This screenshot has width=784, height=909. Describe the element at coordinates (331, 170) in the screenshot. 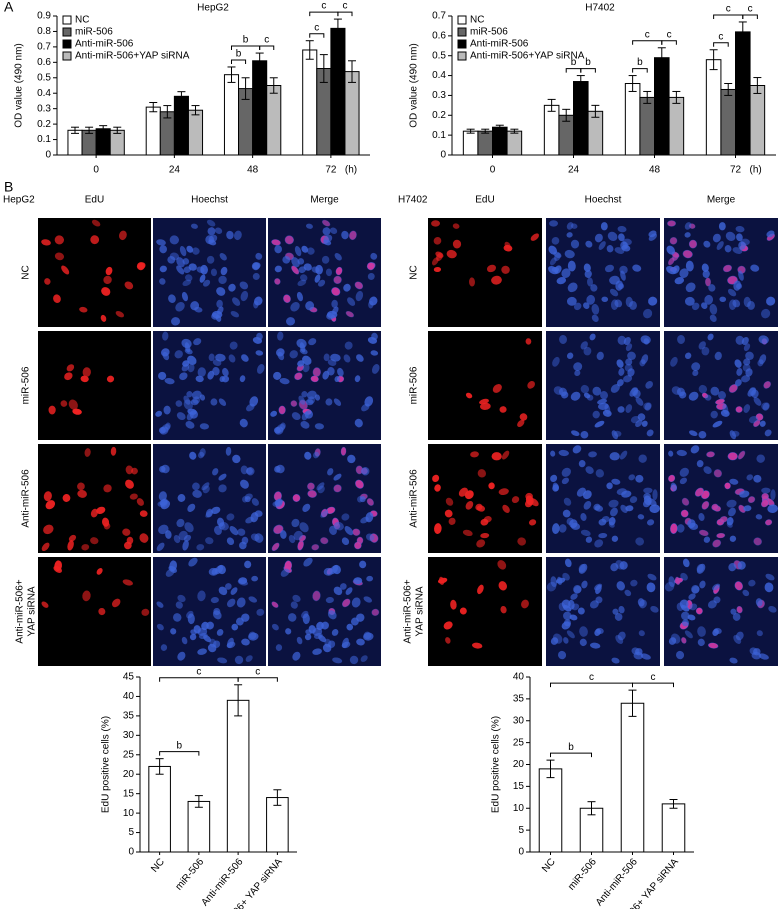

I see `x-tick-label: 72` at that location.